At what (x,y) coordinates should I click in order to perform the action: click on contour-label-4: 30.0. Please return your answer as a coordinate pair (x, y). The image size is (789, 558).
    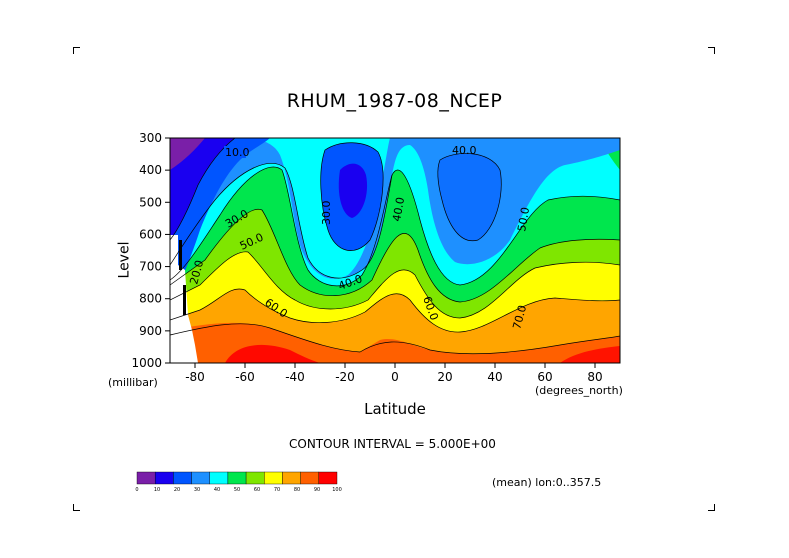
    Looking at the image, I should click on (326, 213).